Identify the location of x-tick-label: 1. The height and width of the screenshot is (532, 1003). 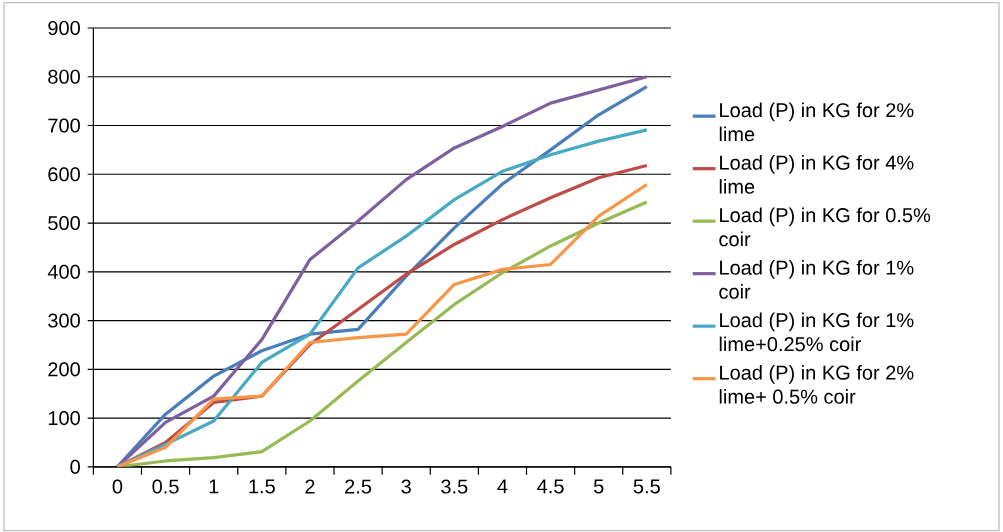
(214, 486).